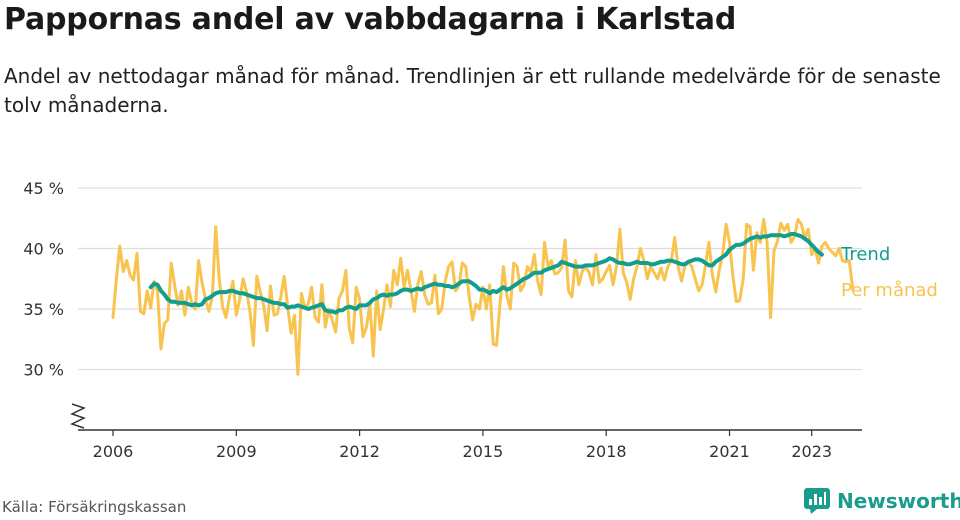 Image resolution: width=960 pixels, height=520 pixels. What do you see at coordinates (811, 451) in the screenshot?
I see `x-tick-label: 2023` at bounding box center [811, 451].